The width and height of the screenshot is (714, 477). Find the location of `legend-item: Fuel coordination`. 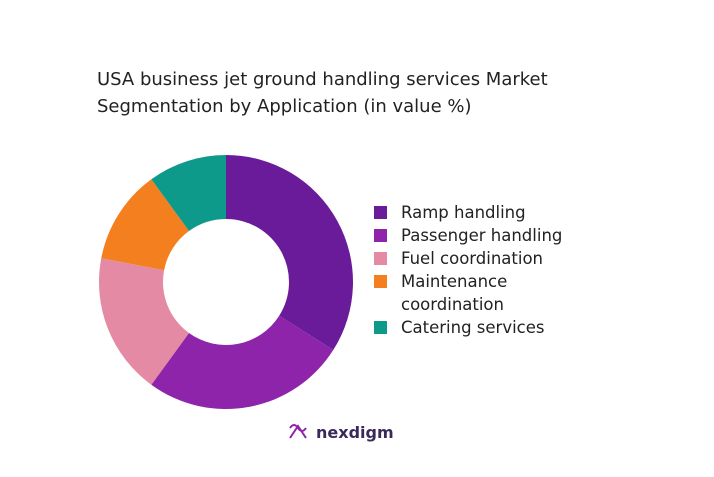

legend-item: Fuel coordination is located at coordinates (469, 258).